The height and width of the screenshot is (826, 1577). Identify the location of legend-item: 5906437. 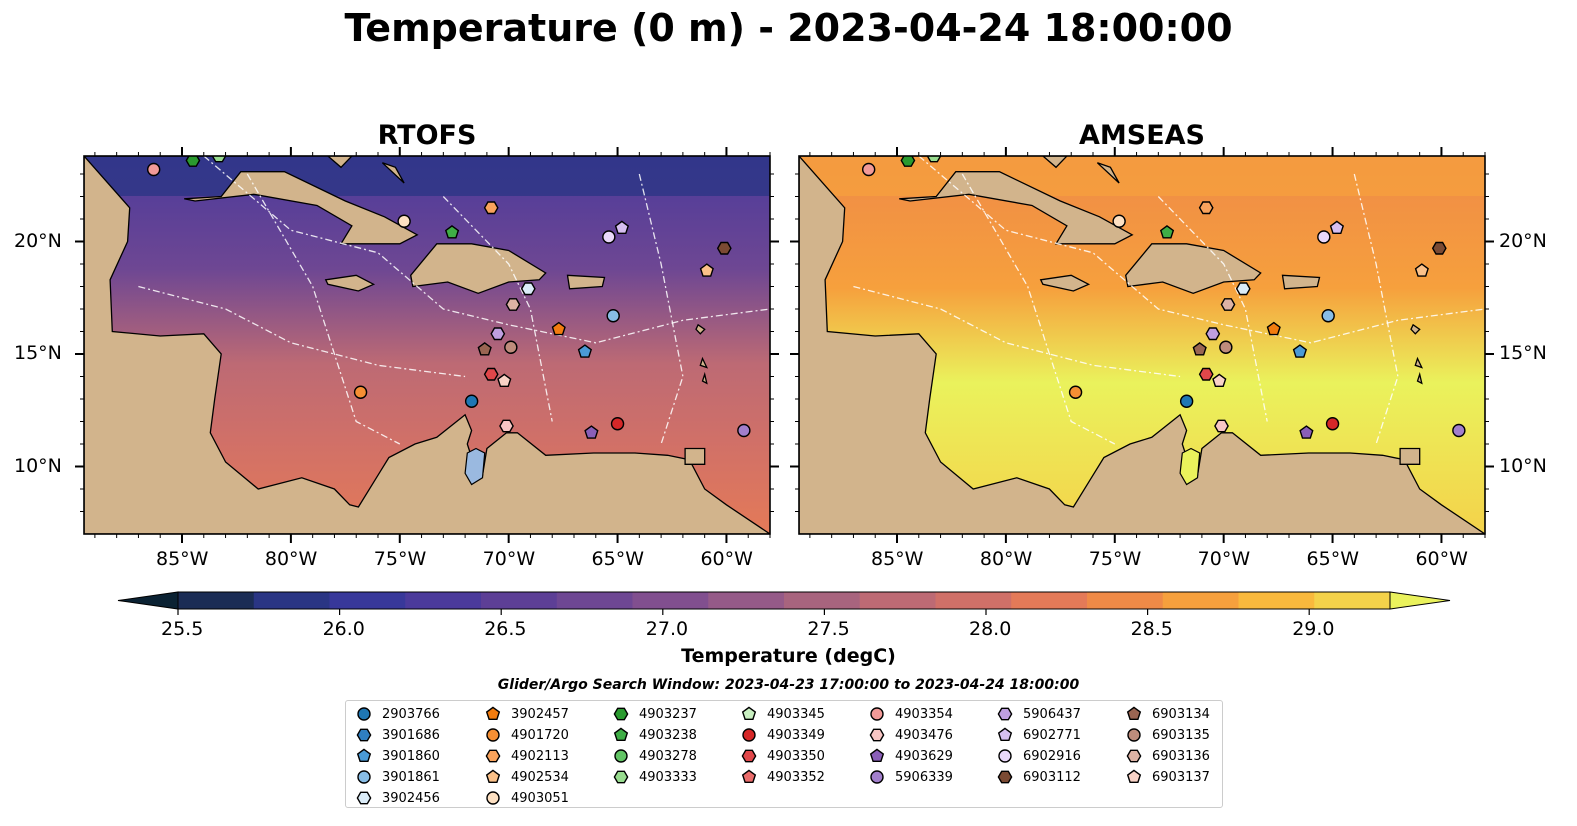
(1038, 714).